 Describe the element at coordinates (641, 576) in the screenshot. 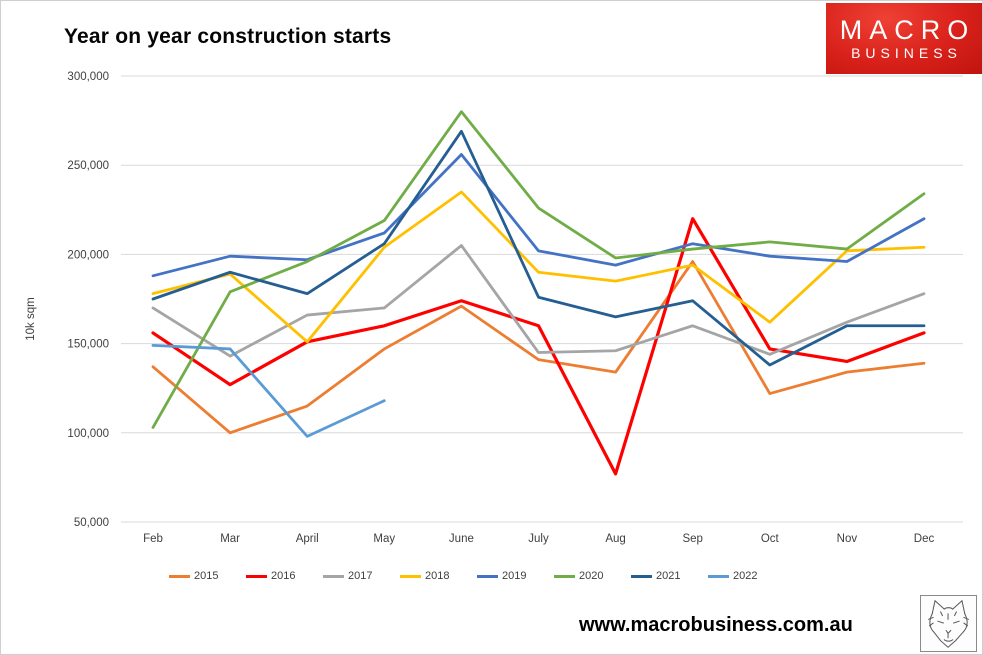

I see `legend-swatch-2021` at that location.